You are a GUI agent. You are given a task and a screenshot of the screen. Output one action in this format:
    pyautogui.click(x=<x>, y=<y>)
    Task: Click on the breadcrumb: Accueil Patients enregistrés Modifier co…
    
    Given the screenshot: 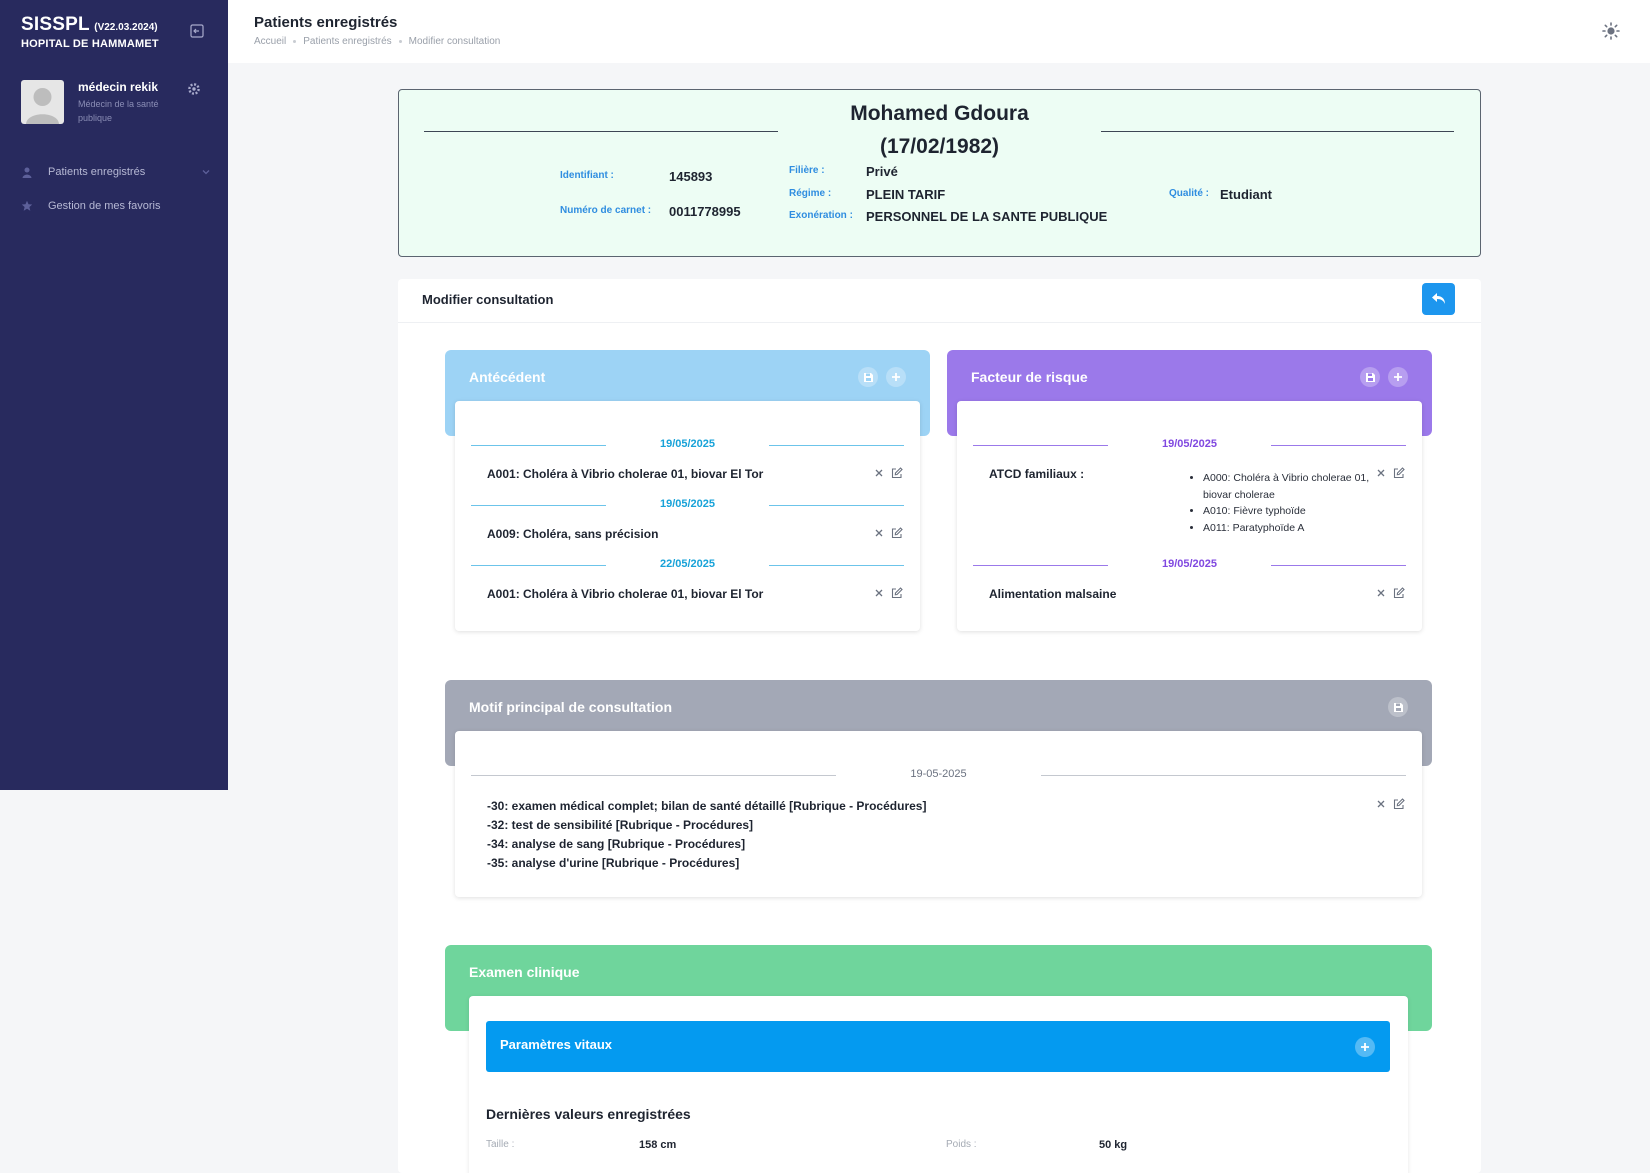 What is the action you would take?
    pyautogui.click(x=377, y=41)
    